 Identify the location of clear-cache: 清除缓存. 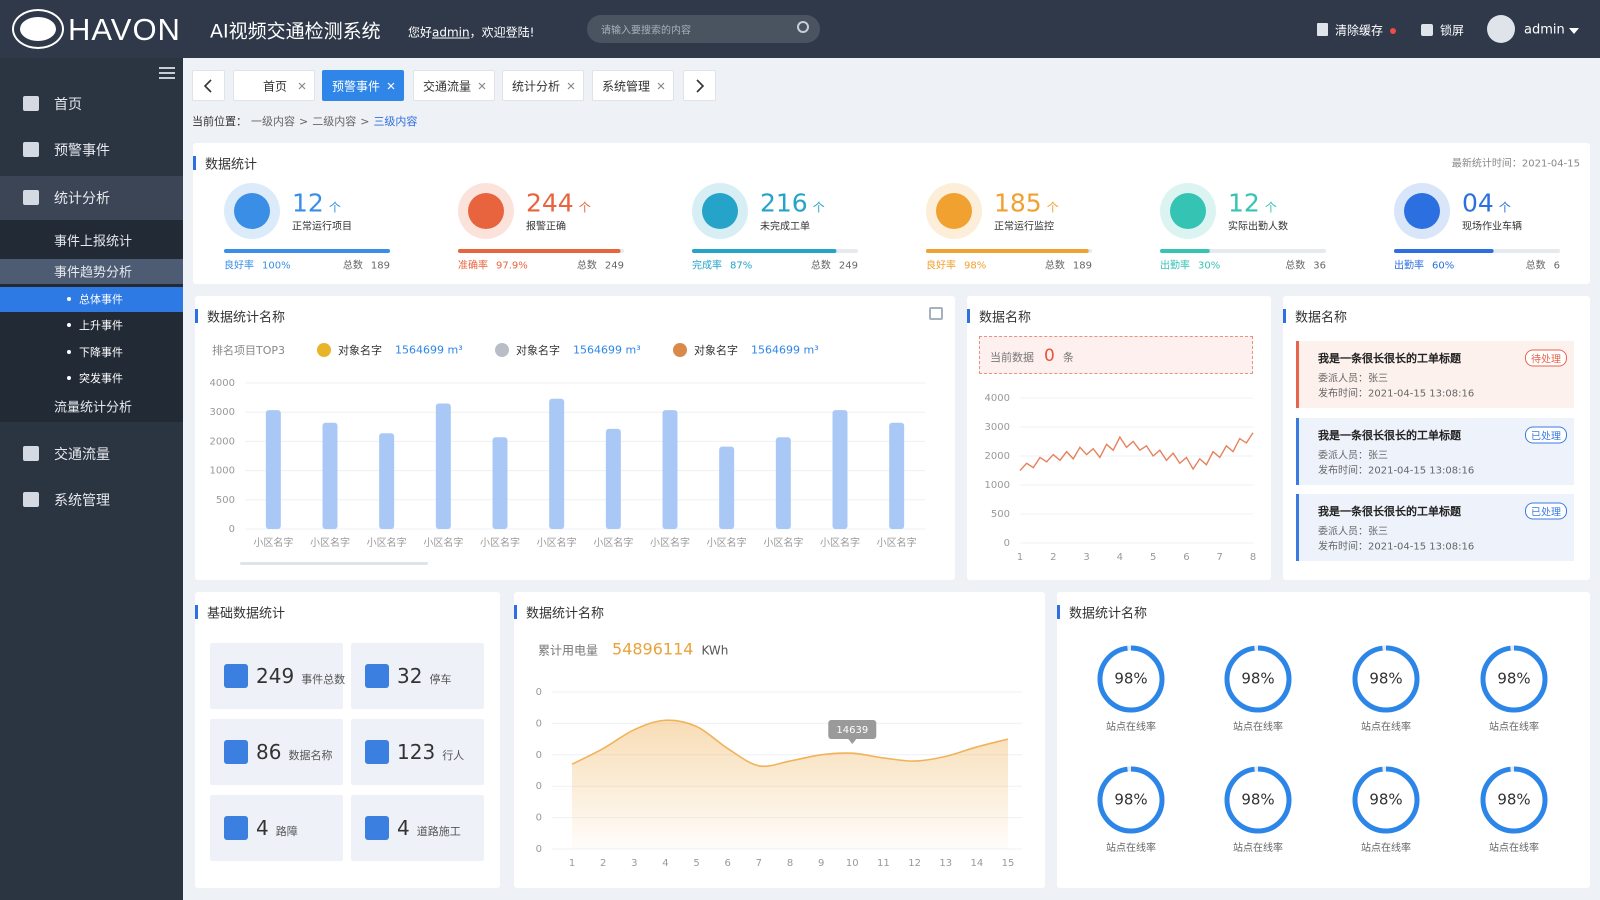
(1359, 30).